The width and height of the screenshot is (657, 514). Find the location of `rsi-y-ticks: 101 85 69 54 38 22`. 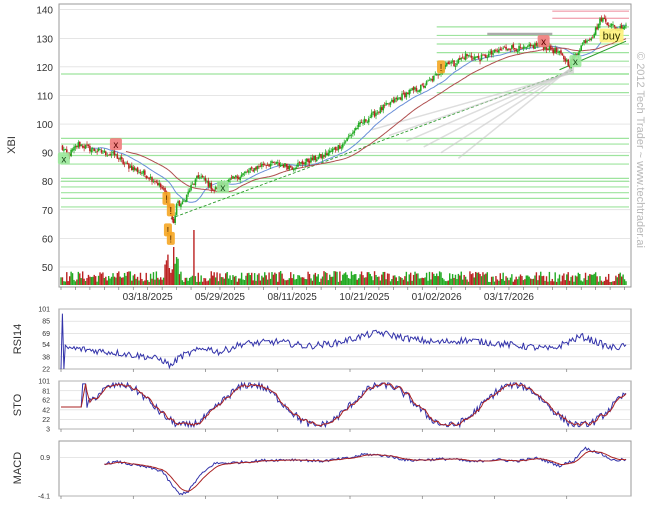

rsi-y-ticks: 101 85 69 54 38 22 is located at coordinates (44, 340).